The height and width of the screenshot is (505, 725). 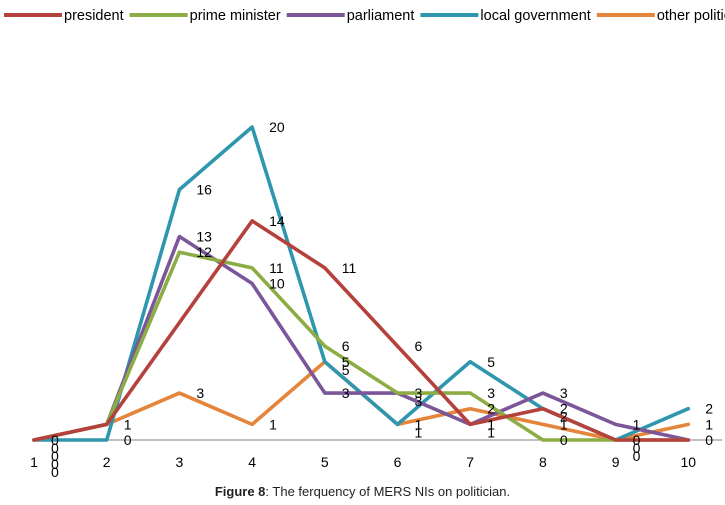 What do you see at coordinates (240, 491) in the screenshot?
I see `figure-label: Figure 8` at bounding box center [240, 491].